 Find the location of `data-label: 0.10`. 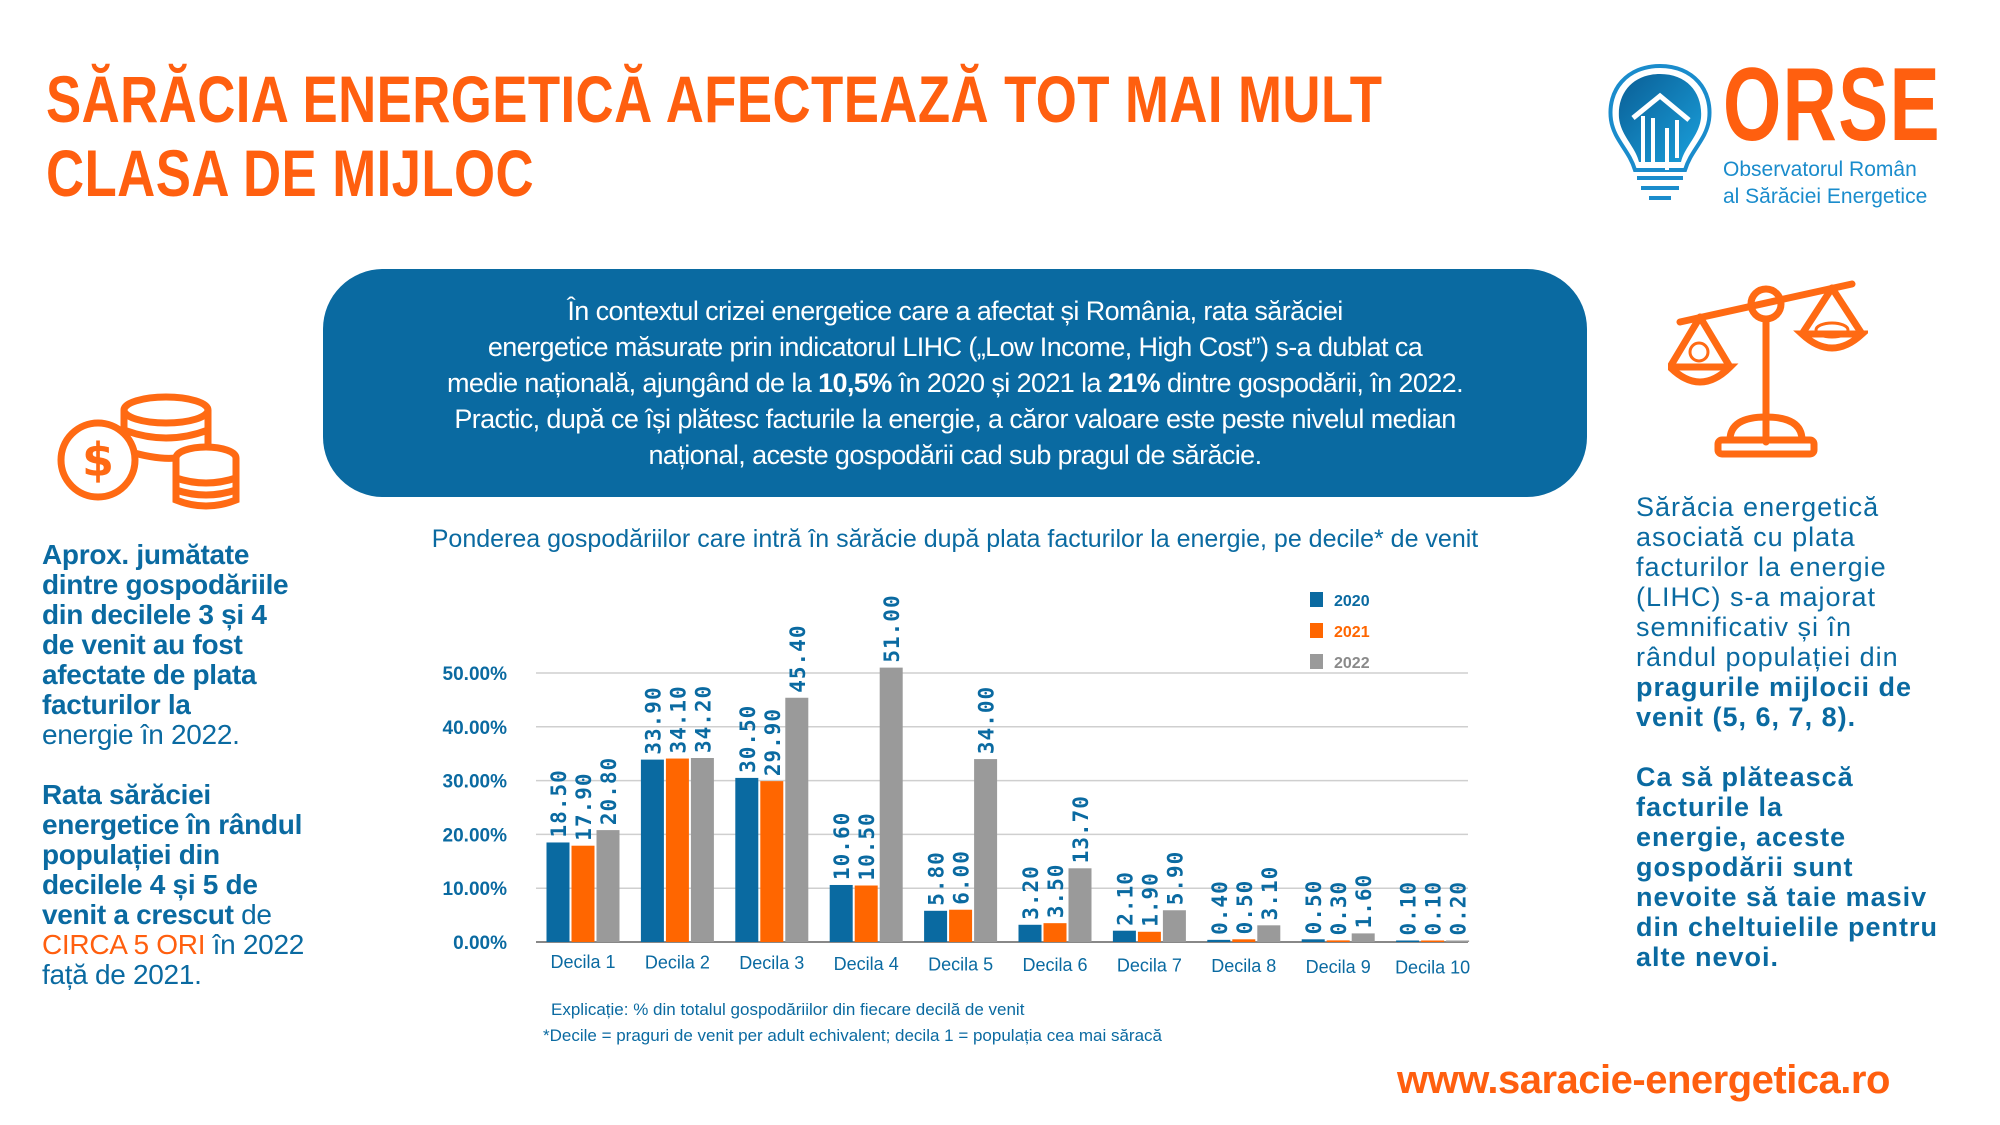

data-label: 0.10 is located at coordinates (1434, 908).